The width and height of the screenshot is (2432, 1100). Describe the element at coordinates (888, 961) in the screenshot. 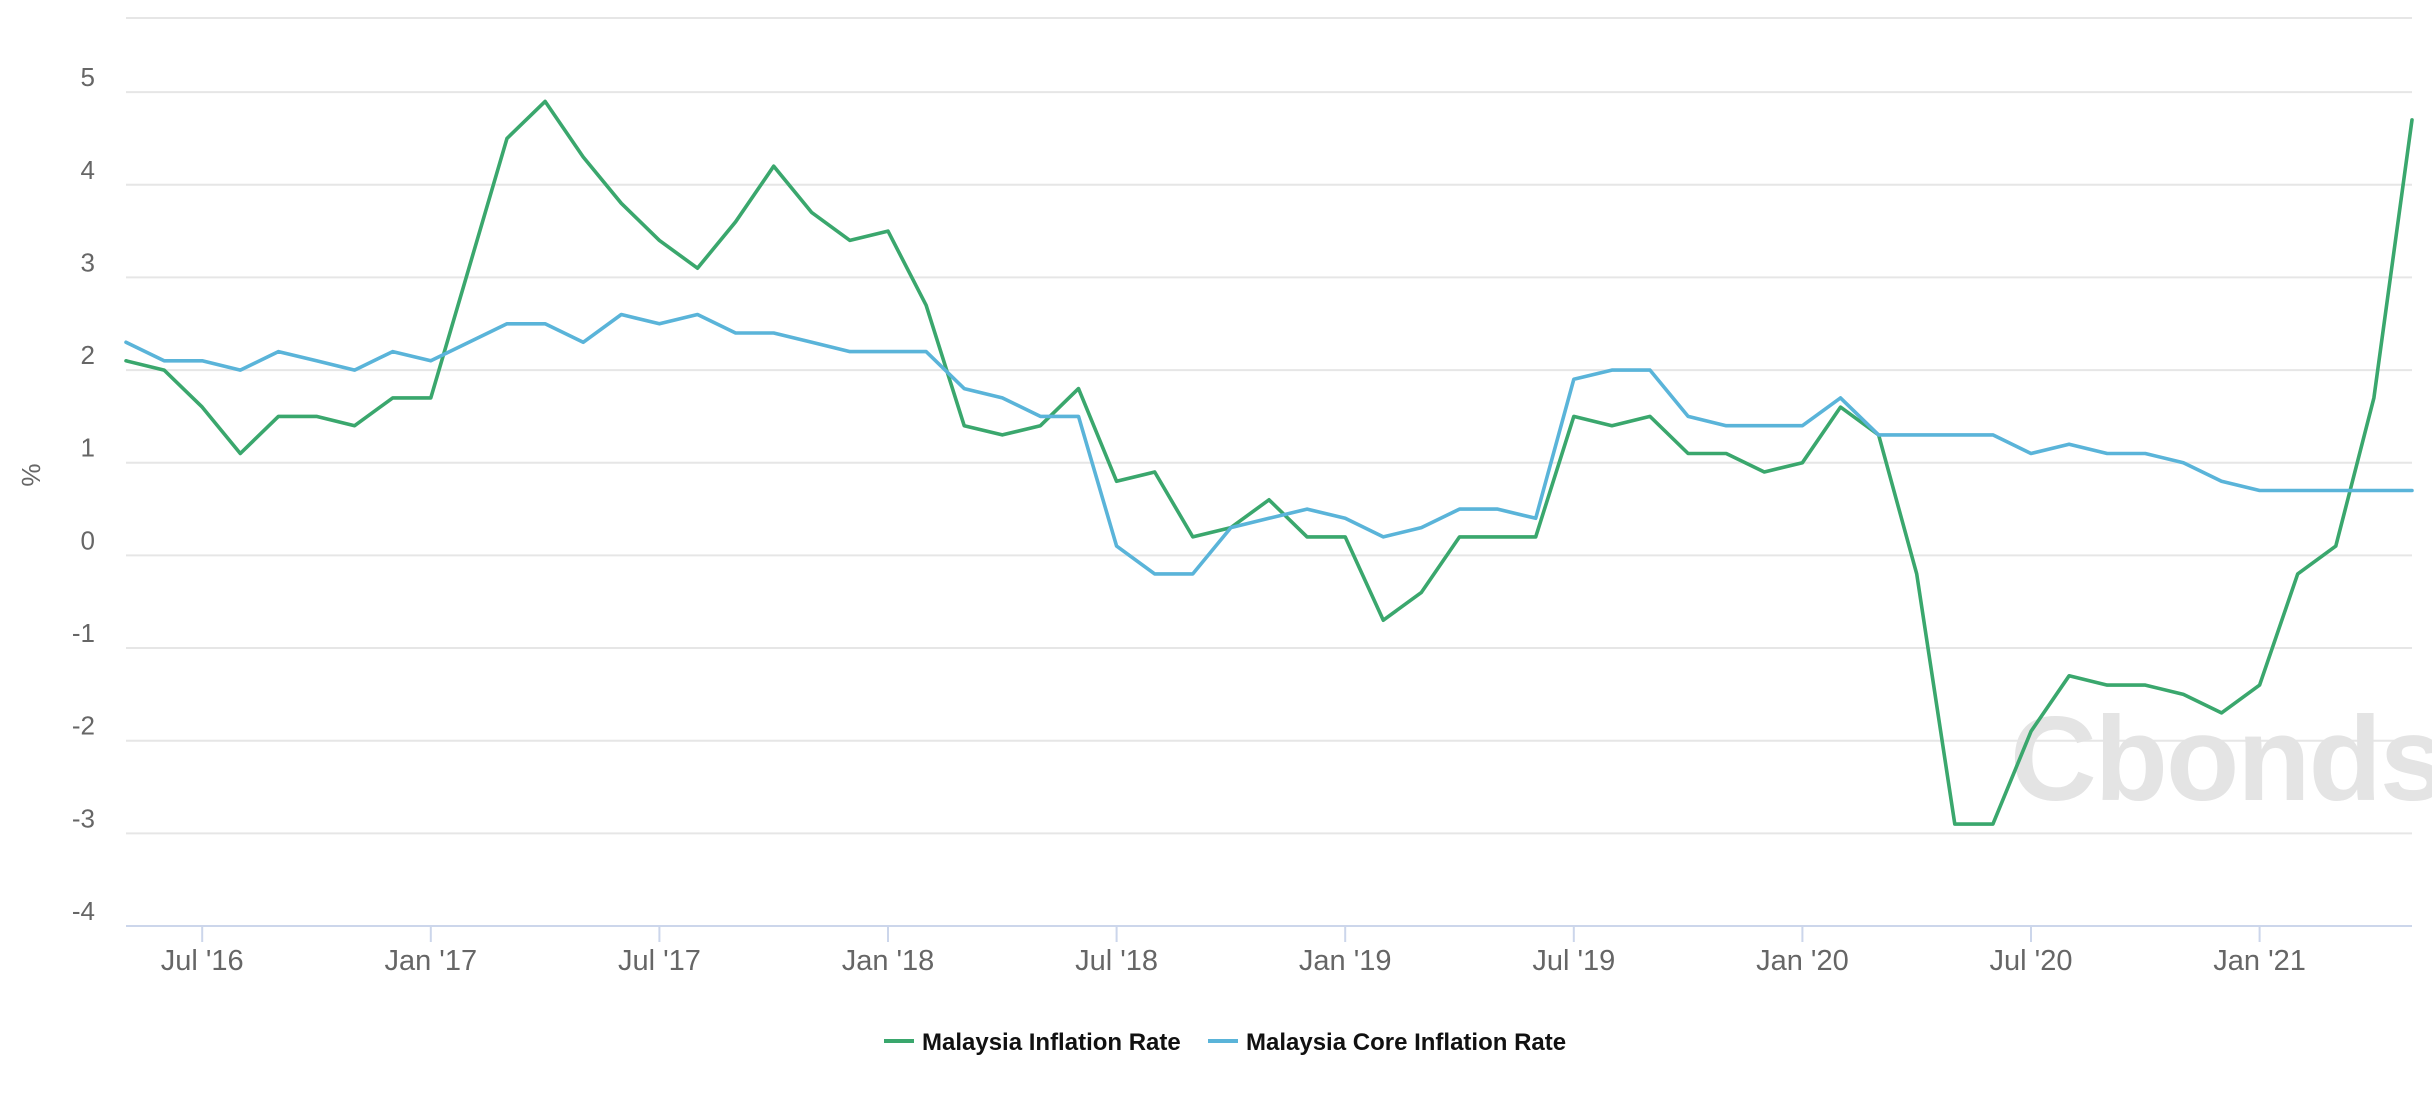

I see `x-tick-label: Jan '18` at that location.